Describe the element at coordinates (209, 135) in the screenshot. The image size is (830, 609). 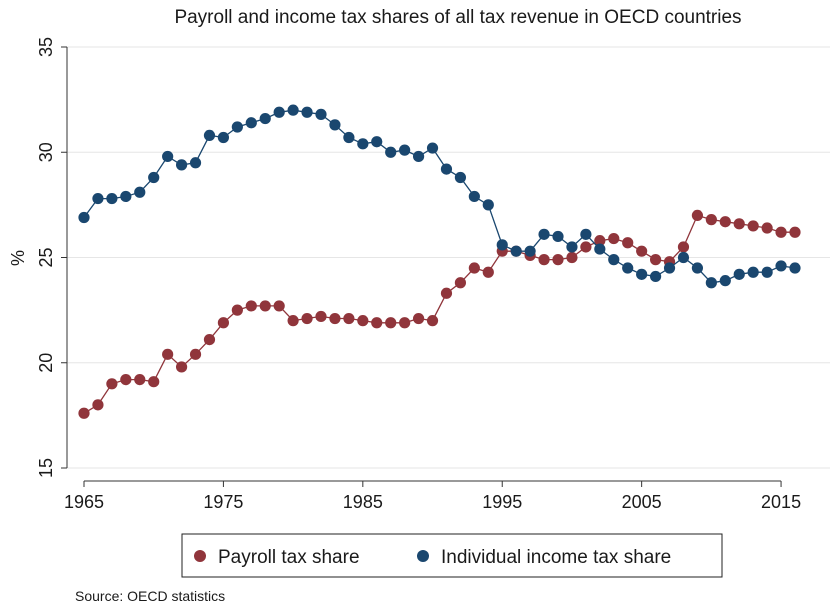
I see `point-individual-income-tax-share-1974` at that location.